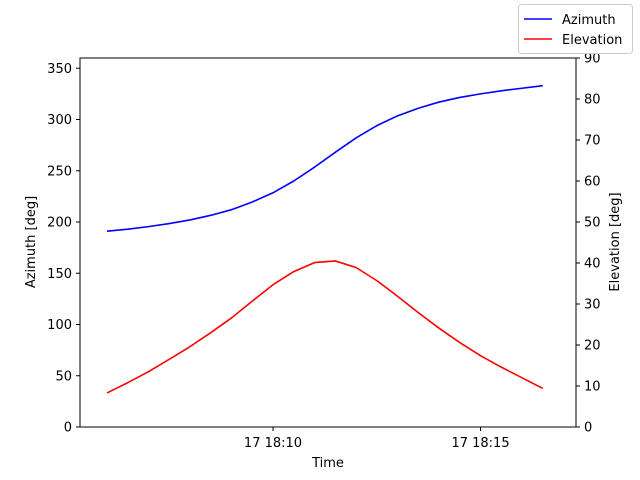  Describe the element at coordinates (59, 171) in the screenshot. I see `left-tick-label: 250` at that location.